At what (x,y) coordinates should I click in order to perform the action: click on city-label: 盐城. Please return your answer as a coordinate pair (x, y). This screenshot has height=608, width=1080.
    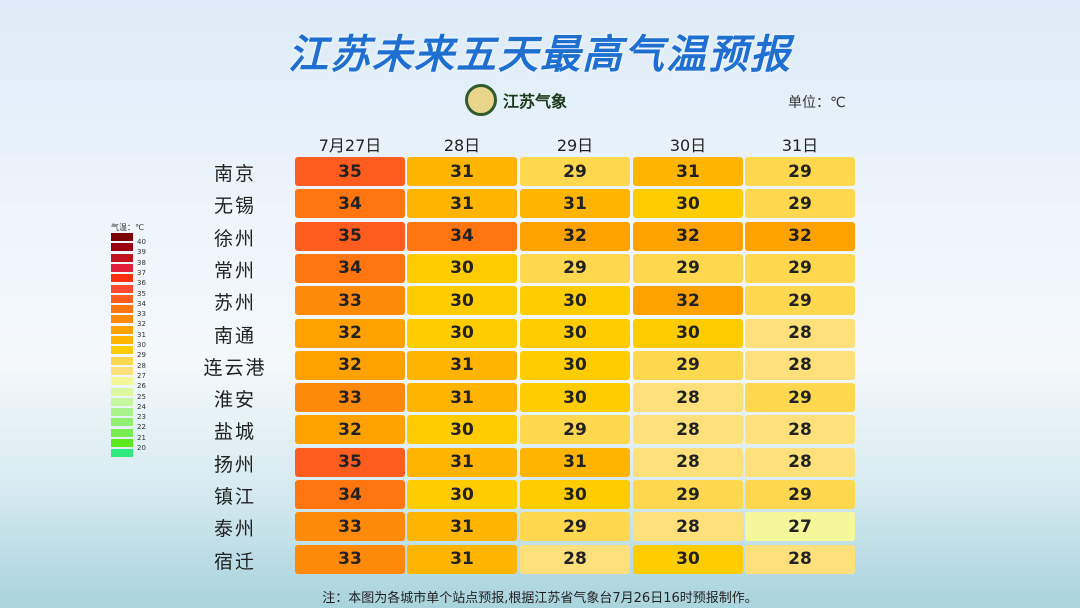
    Looking at the image, I should click on (234, 432).